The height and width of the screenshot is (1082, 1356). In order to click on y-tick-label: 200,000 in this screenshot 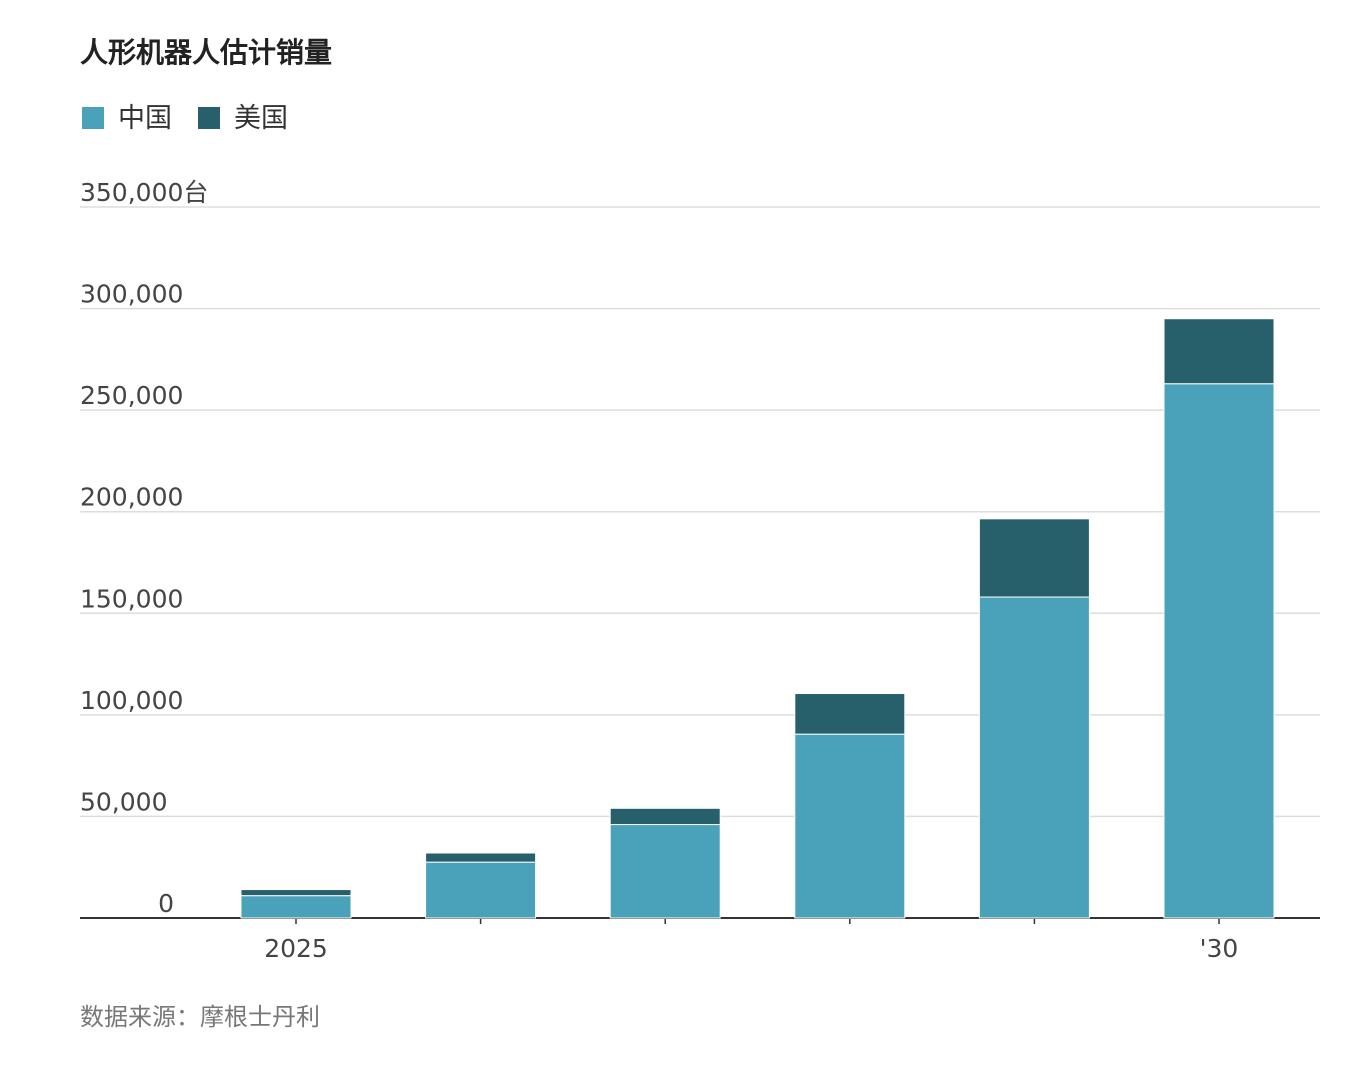, I will do `click(131, 497)`.